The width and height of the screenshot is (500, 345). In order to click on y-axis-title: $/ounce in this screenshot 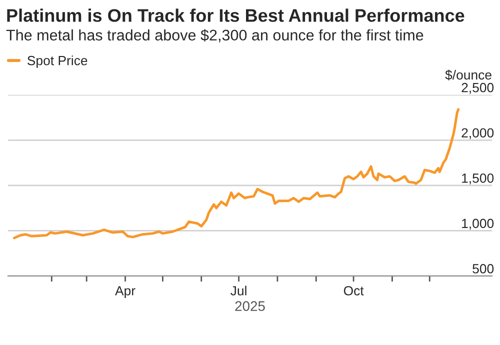, I will do `click(468, 75)`.